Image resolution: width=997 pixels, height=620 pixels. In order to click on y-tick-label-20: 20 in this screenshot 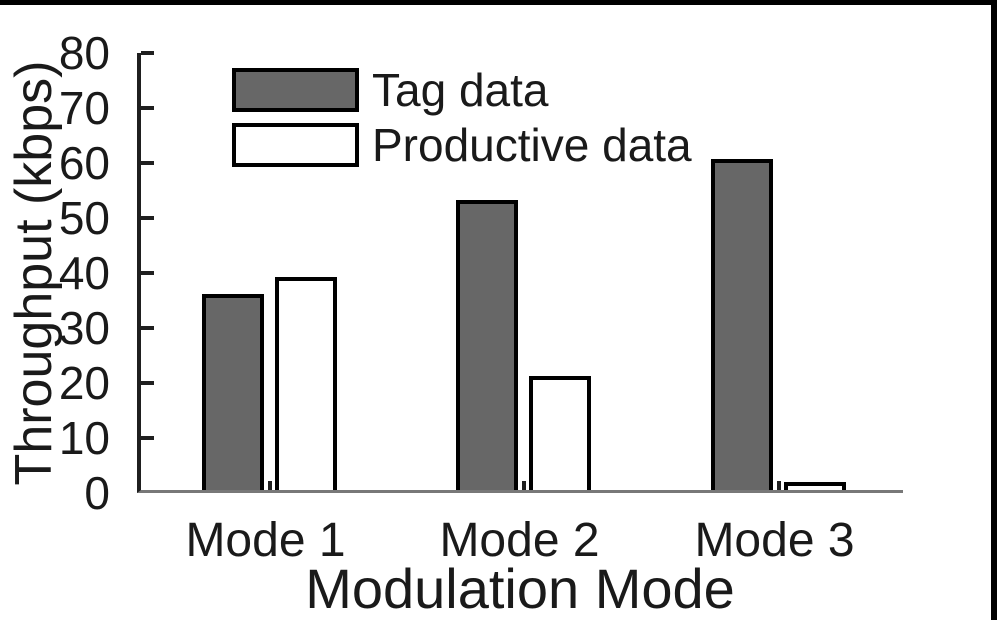, I will do `click(84, 383)`.